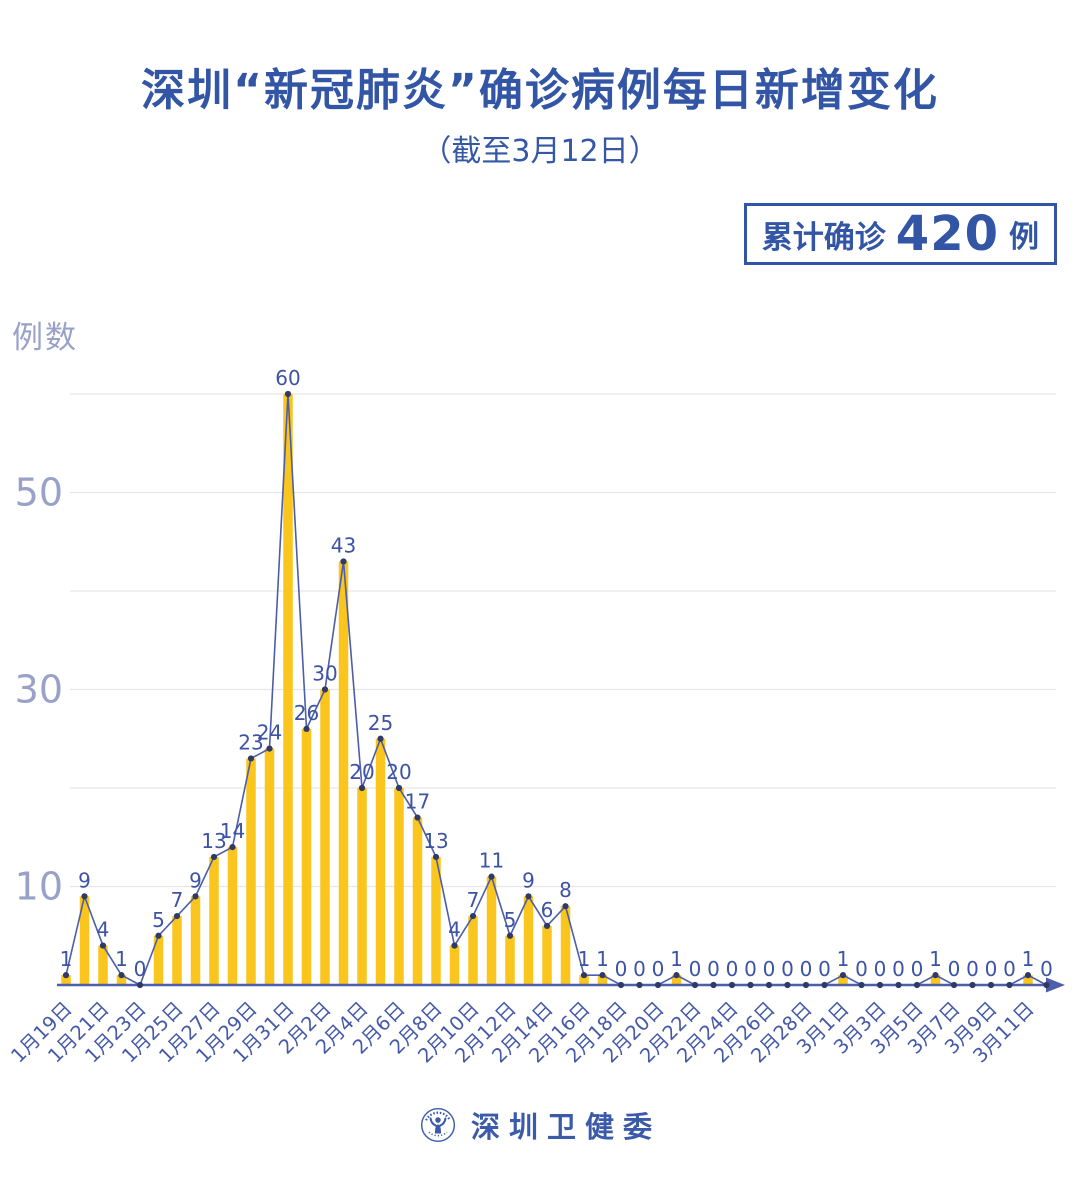 The width and height of the screenshot is (1080, 1183). Describe the element at coordinates (250, 742) in the screenshot. I see `svg-text: 23` at that location.